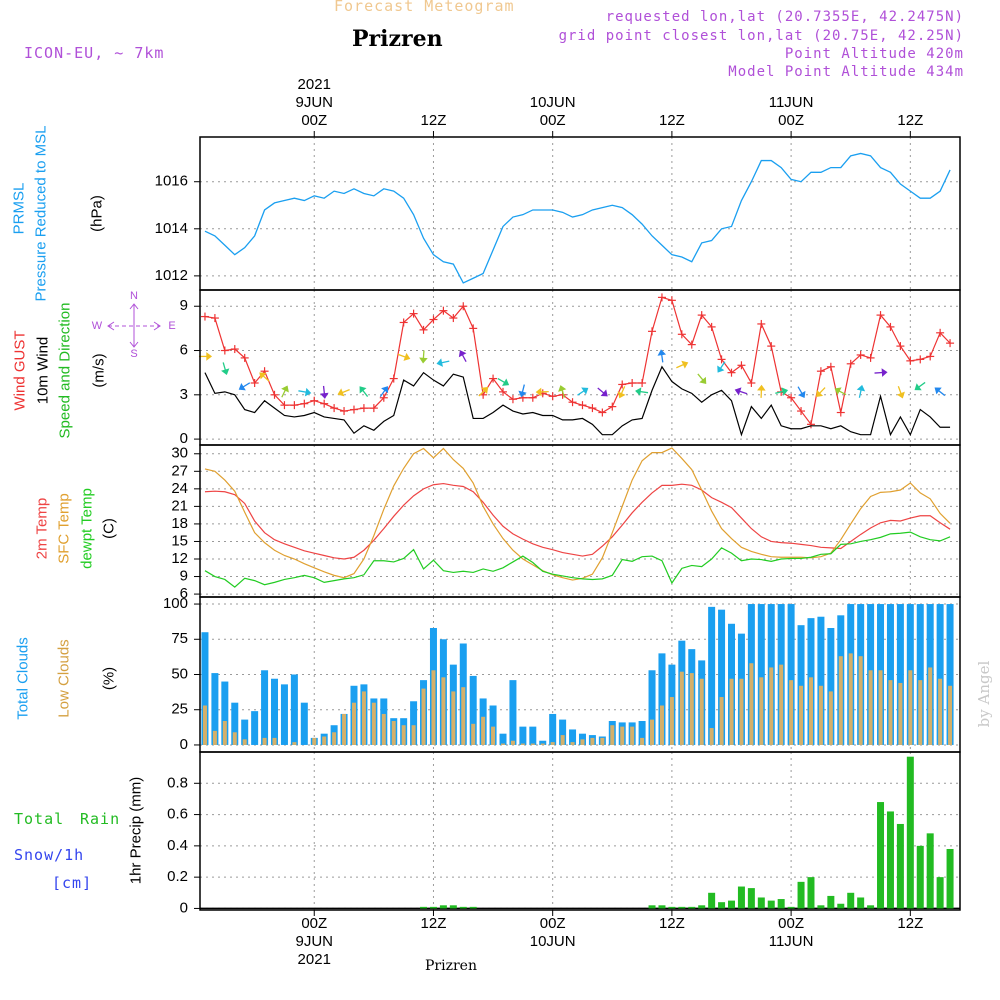 This screenshot has height=1000, width=1000. Describe the element at coordinates (100, 819) in the screenshot. I see `precip-rain-label: Rain` at that location.